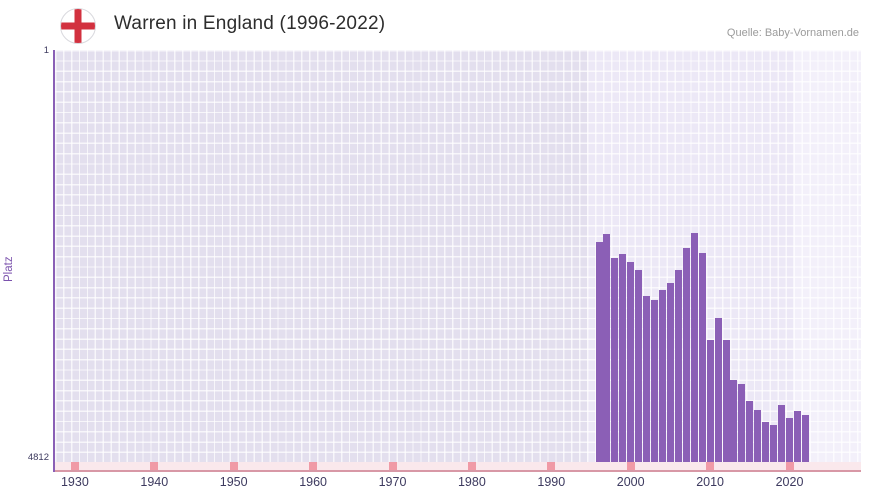  What do you see at coordinates (607, 348) in the screenshot?
I see `bar-1997` at bounding box center [607, 348].